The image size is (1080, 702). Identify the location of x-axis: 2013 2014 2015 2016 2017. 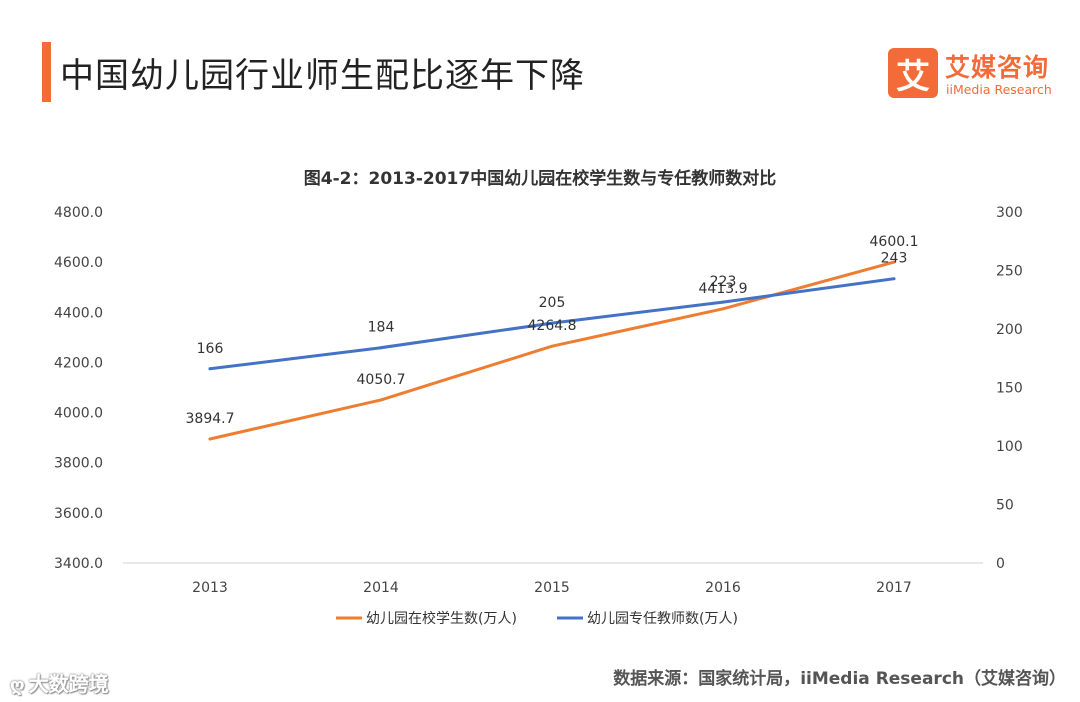
(552, 588).